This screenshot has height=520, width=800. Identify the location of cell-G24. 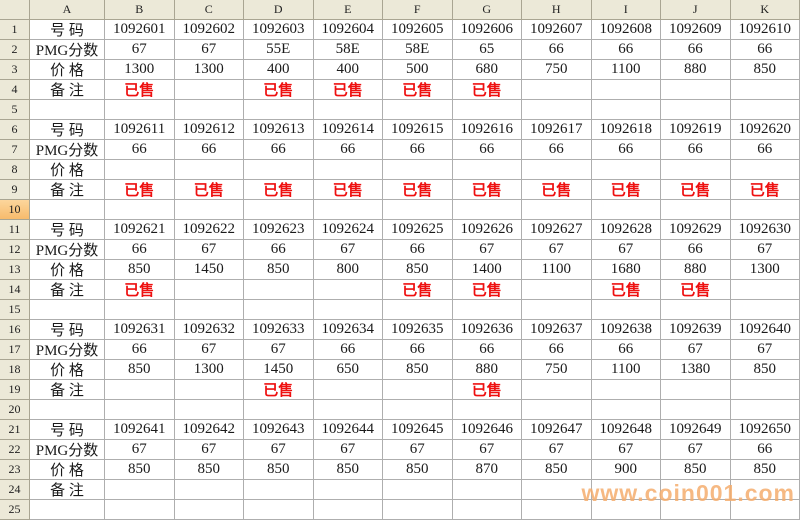
(487, 490).